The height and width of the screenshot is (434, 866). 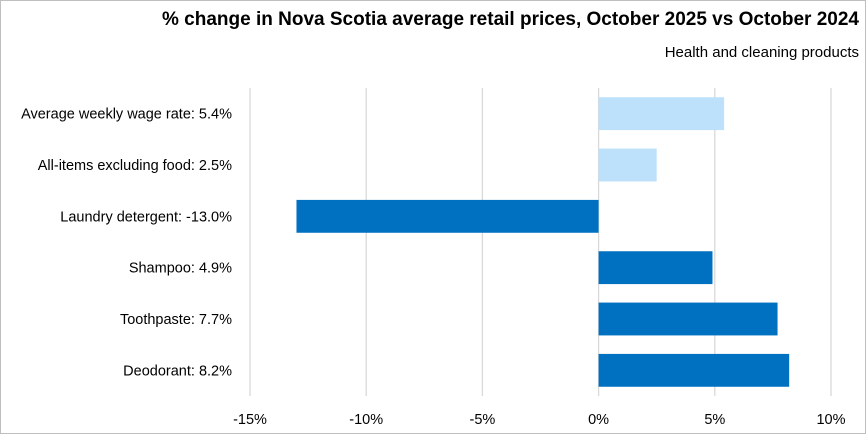 I want to click on x-tick-label: -10%, so click(x=366, y=420).